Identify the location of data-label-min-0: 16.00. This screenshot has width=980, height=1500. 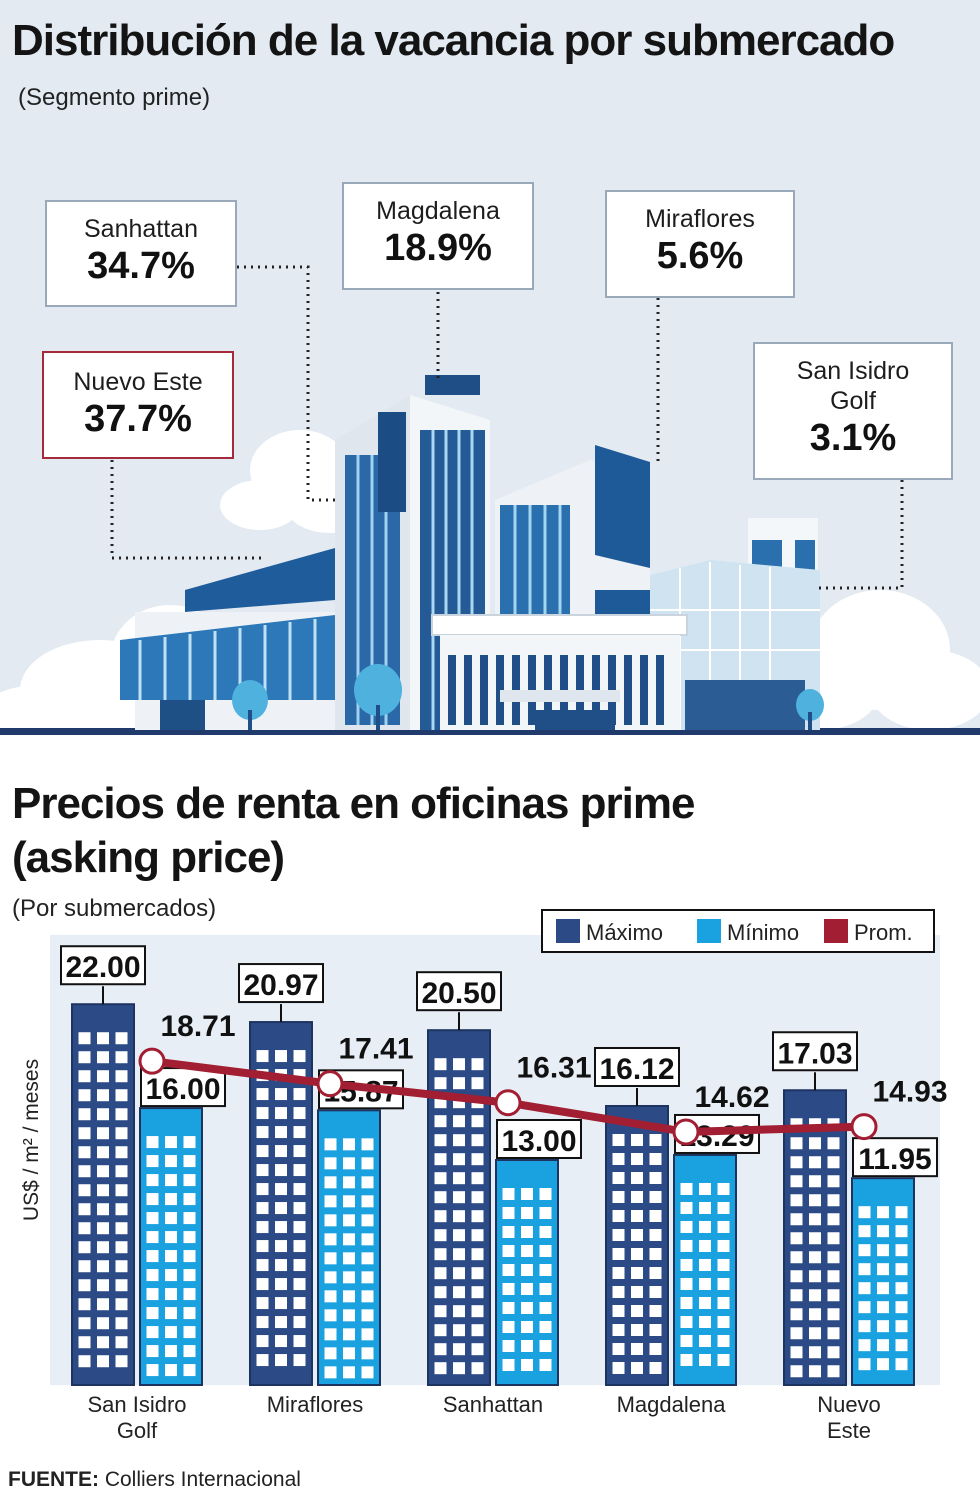
(183, 1087).